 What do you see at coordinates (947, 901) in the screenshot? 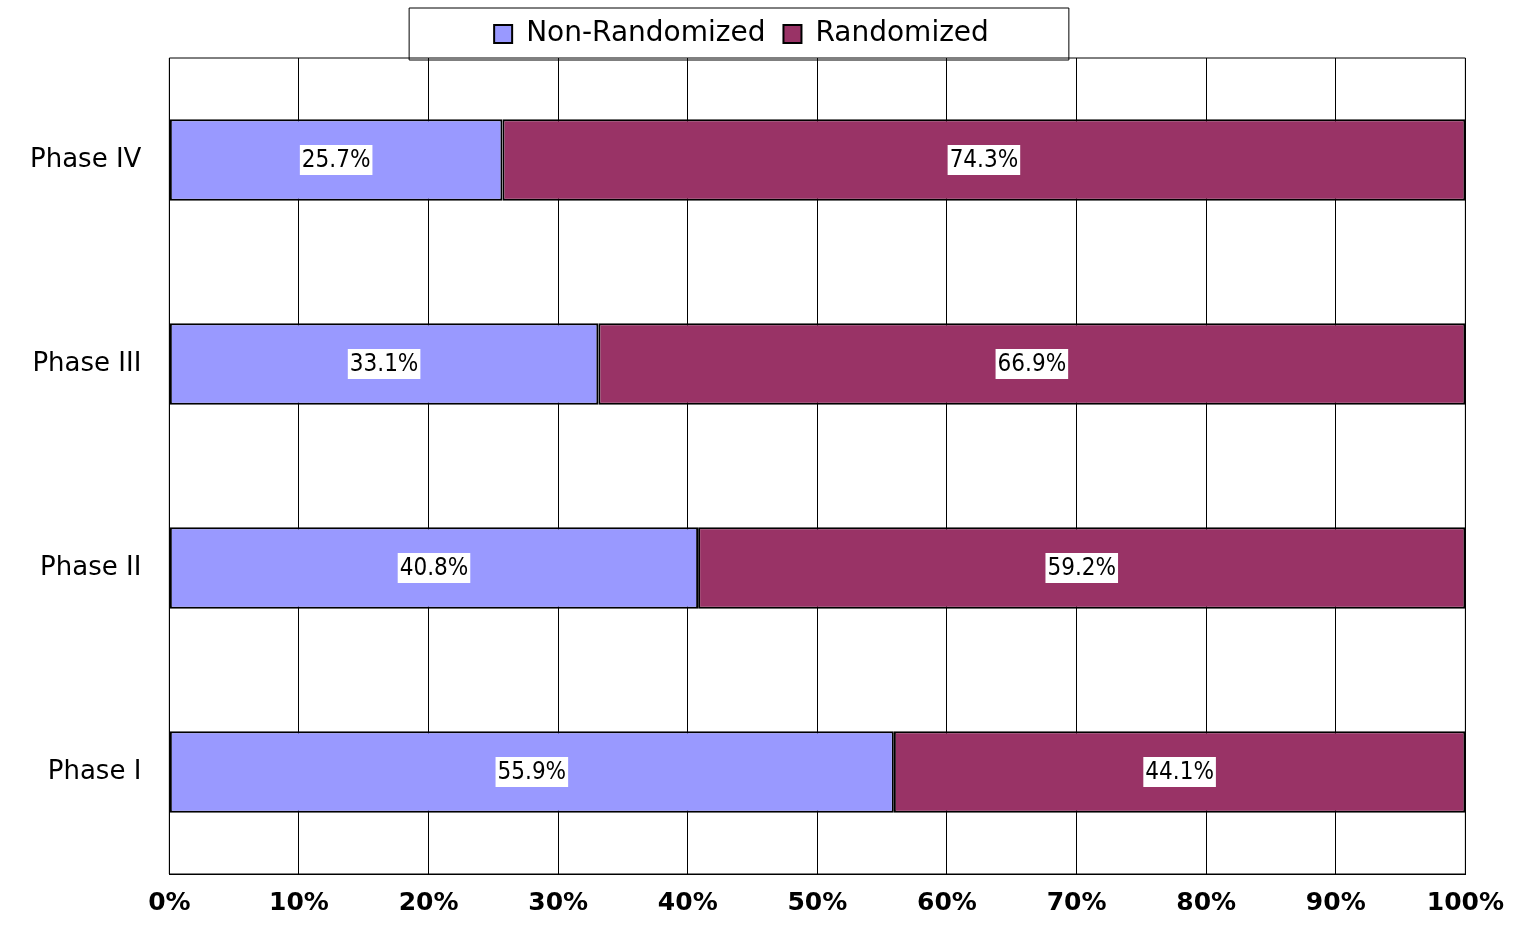
I see `x-tick-label: 60%` at bounding box center [947, 901].